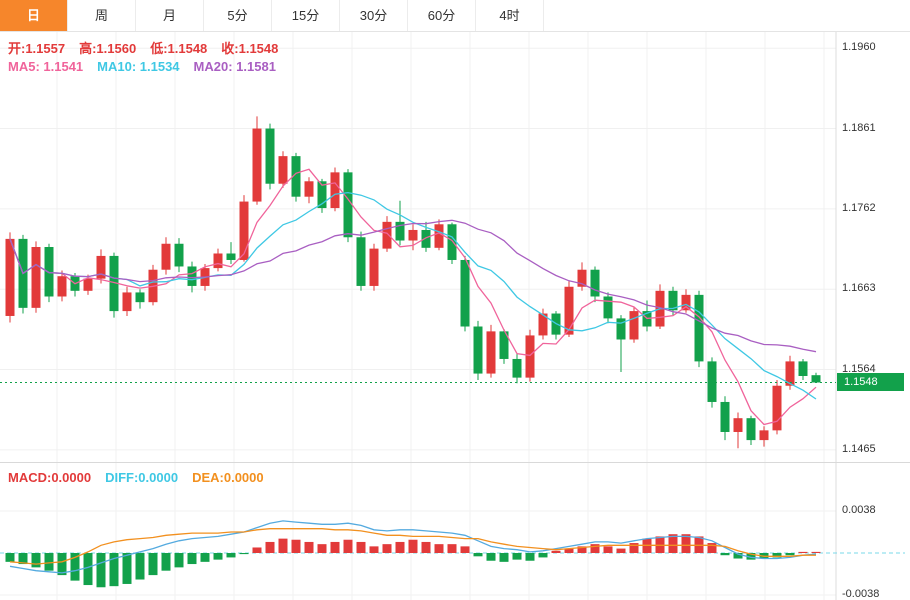 This screenshot has width=910, height=600. I want to click on price-axis-label: 1.1861, so click(859, 127).